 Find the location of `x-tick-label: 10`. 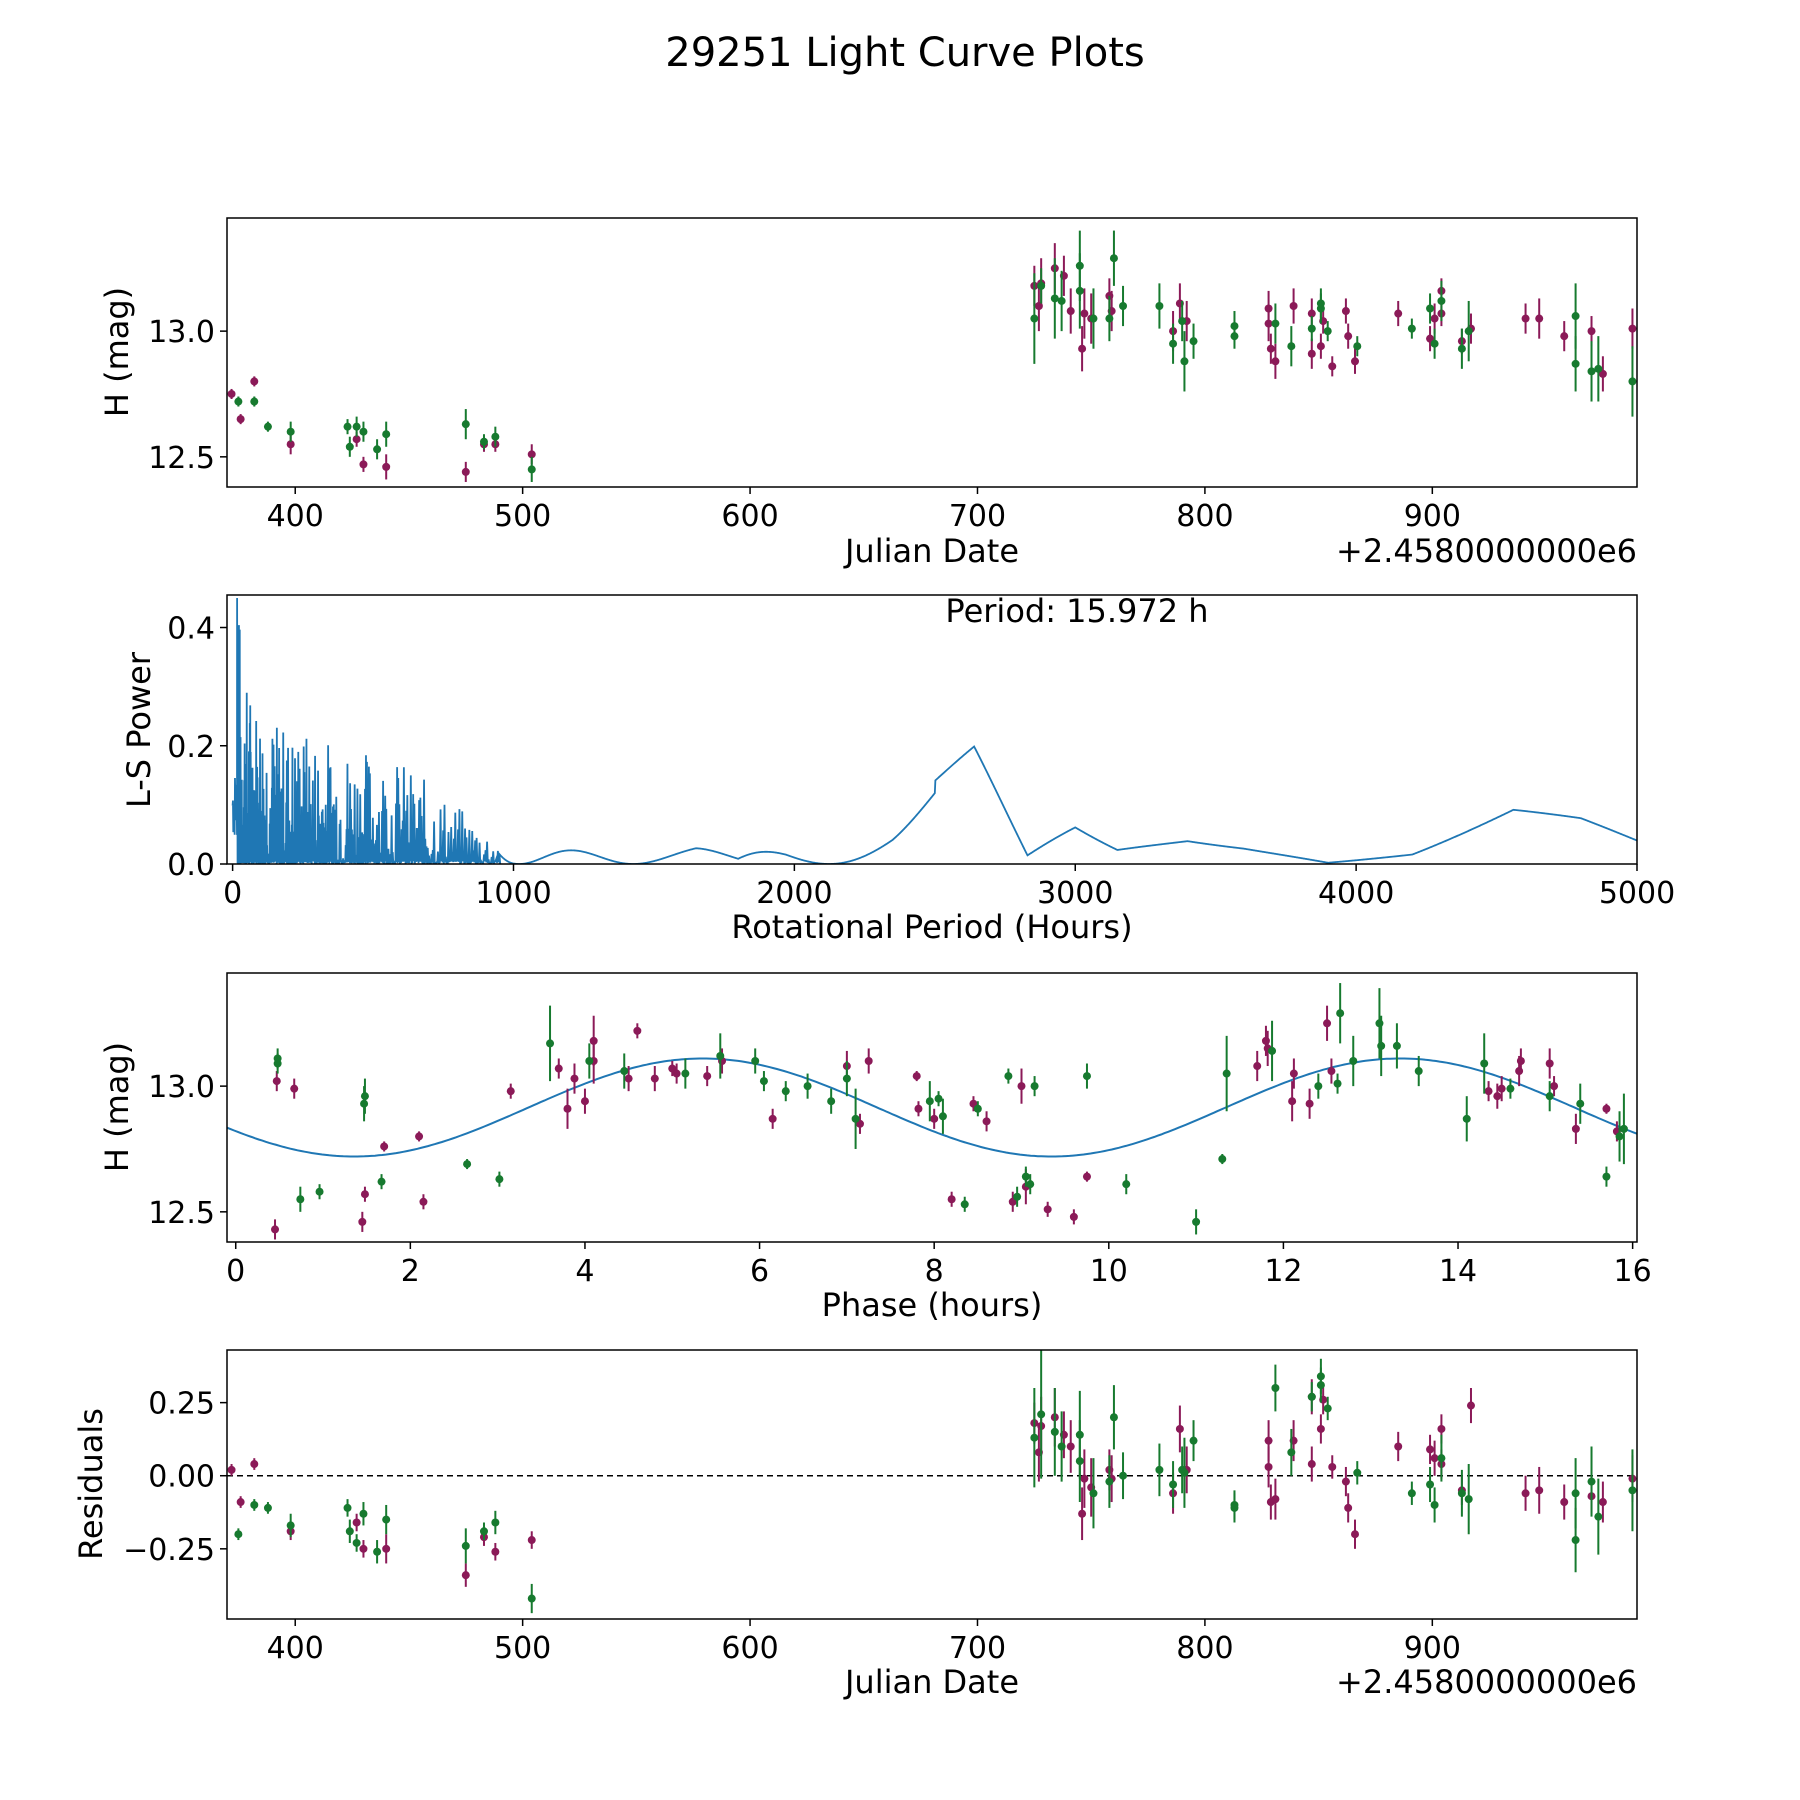

x-tick-label: 10 is located at coordinates (1109, 1271).